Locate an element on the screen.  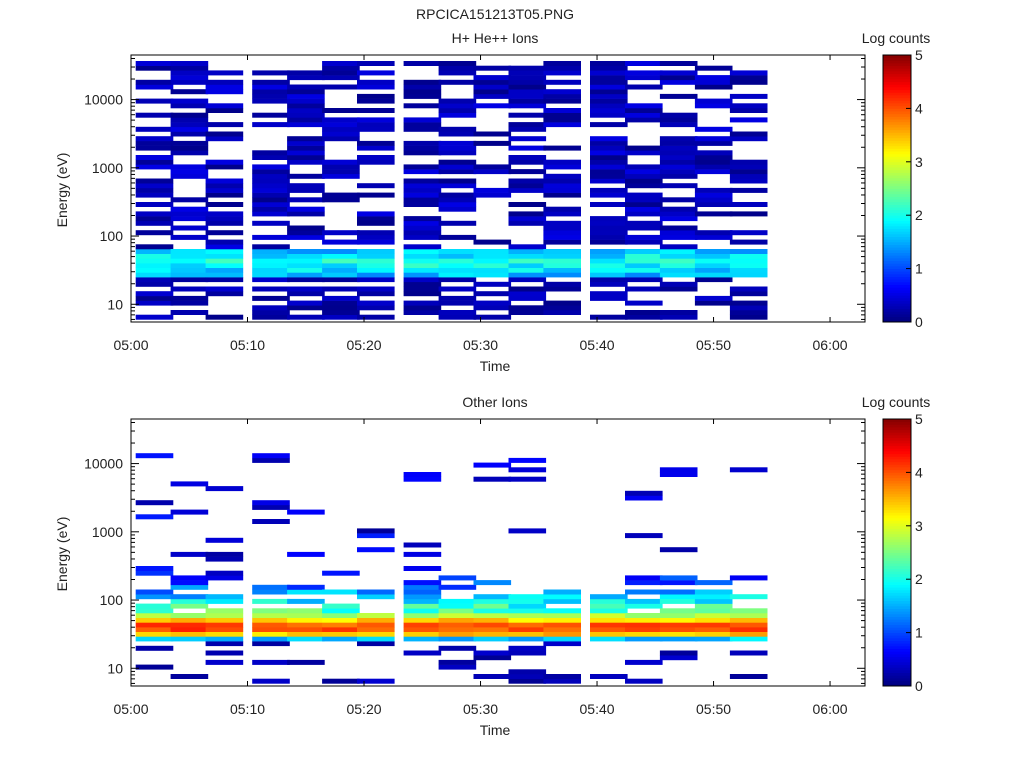
colorbar: 0 1 2 3 4 5 is located at coordinates (902, 552).